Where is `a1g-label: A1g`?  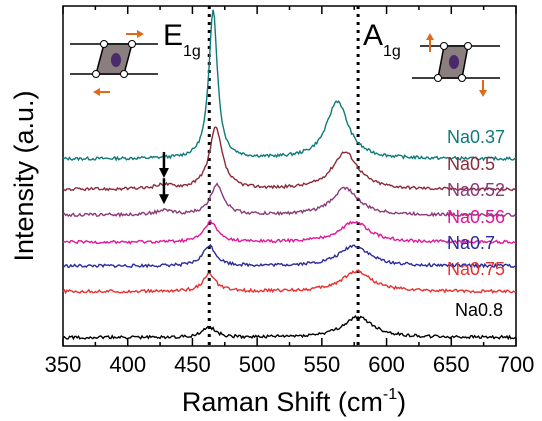 a1g-label: A1g is located at coordinates (382, 39).